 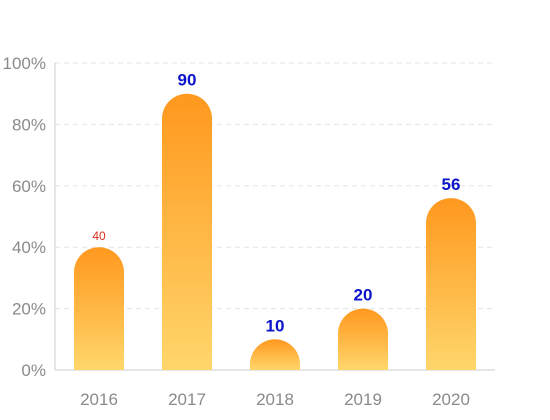 I want to click on y-tick-label: 20%, so click(x=29, y=309).